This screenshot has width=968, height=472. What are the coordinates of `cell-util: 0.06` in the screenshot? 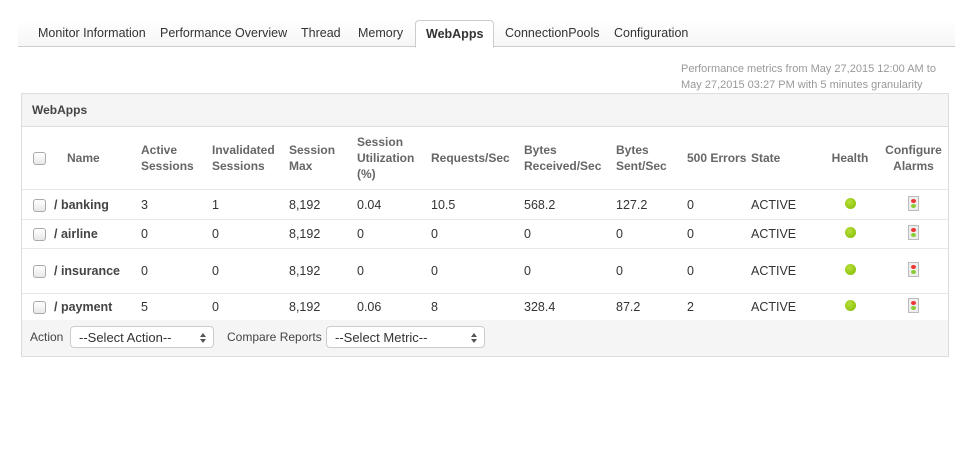 It's located at (394, 306).